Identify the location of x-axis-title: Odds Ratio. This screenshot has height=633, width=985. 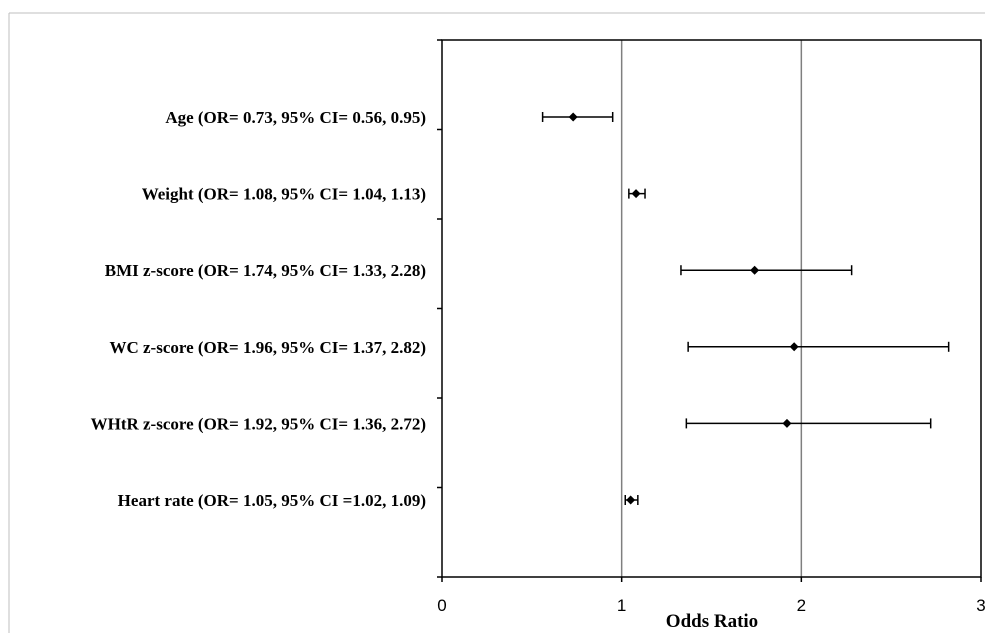
(712, 621).